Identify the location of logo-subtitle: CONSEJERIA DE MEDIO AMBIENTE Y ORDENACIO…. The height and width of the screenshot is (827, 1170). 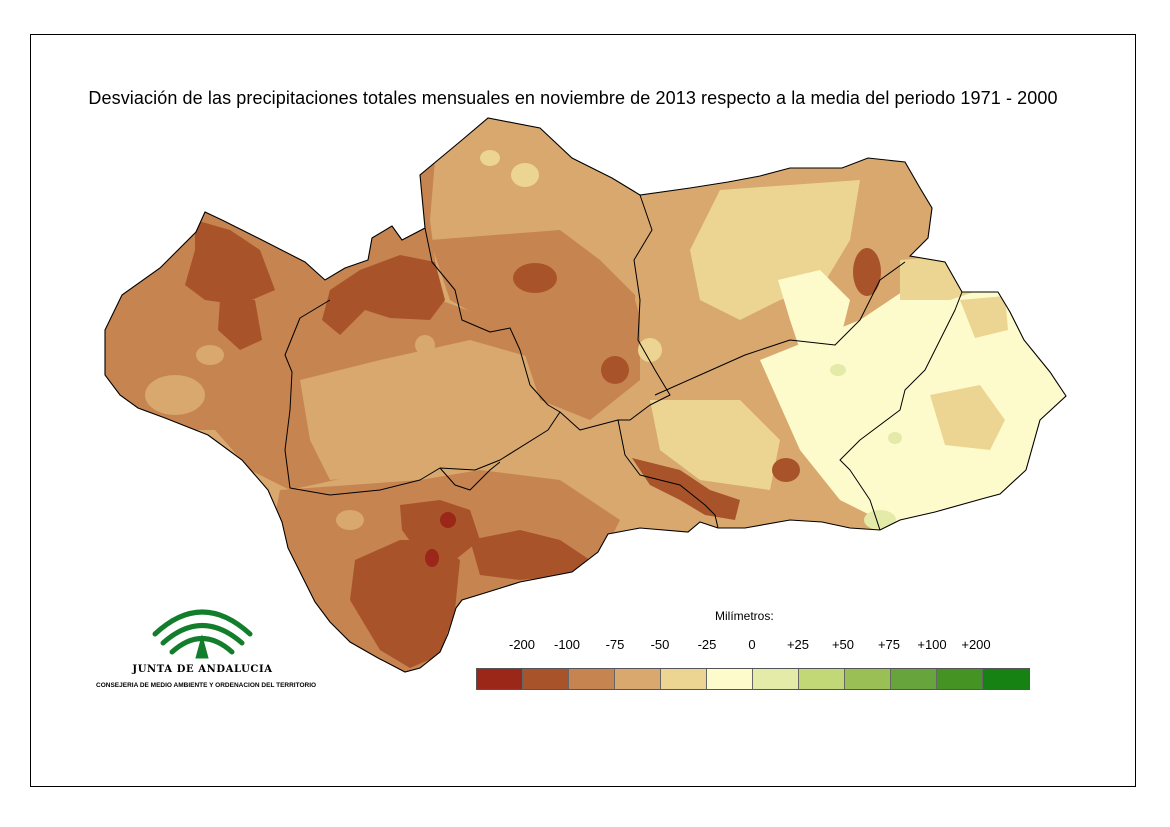
(206, 685).